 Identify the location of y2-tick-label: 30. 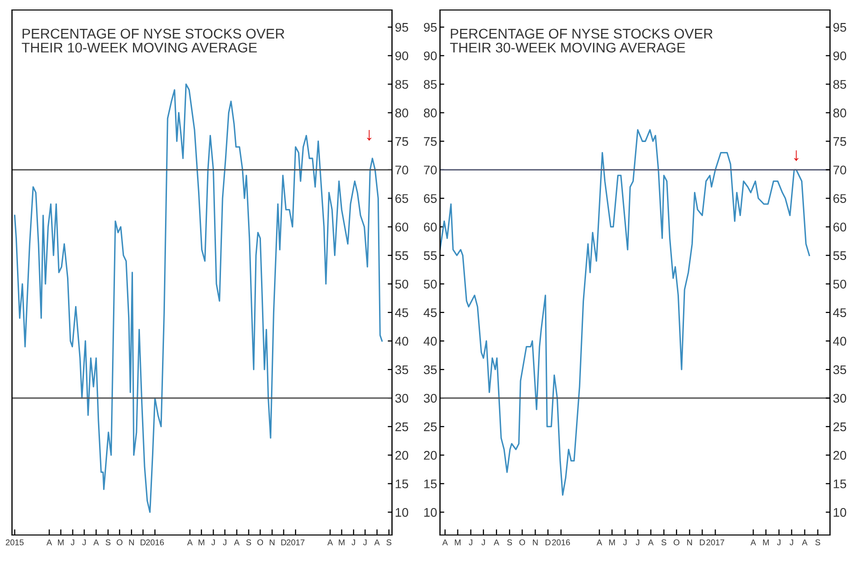
(401, 398).